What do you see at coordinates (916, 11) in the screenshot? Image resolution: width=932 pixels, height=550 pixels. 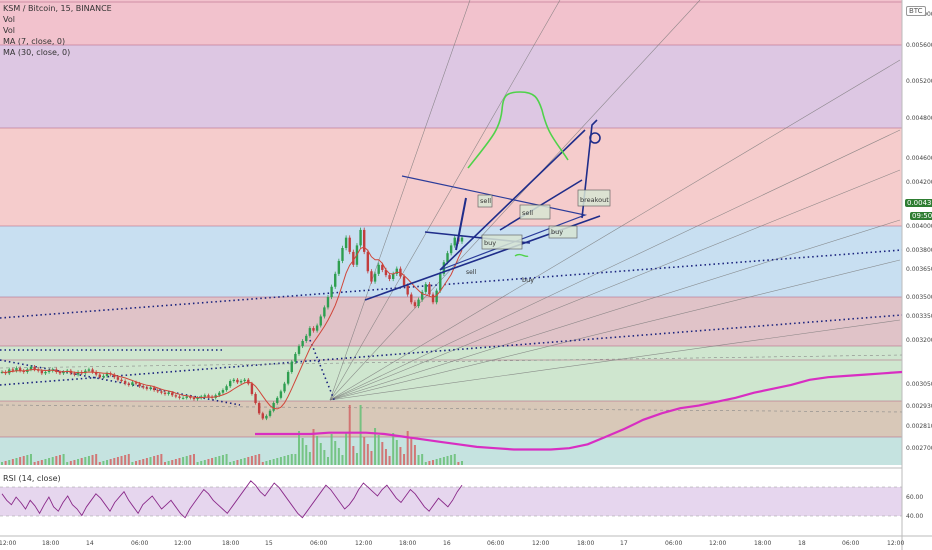 I see `currency-badge: BTC` at bounding box center [916, 11].